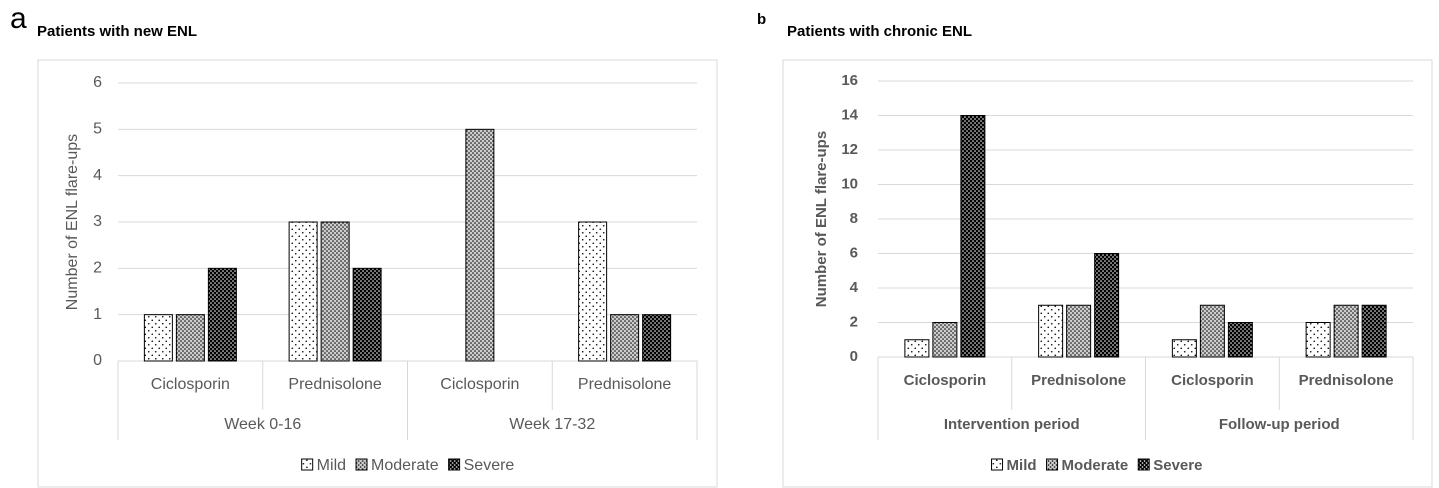  Describe the element at coordinates (849, 114) in the screenshot. I see `y-tick-label: 14` at that location.